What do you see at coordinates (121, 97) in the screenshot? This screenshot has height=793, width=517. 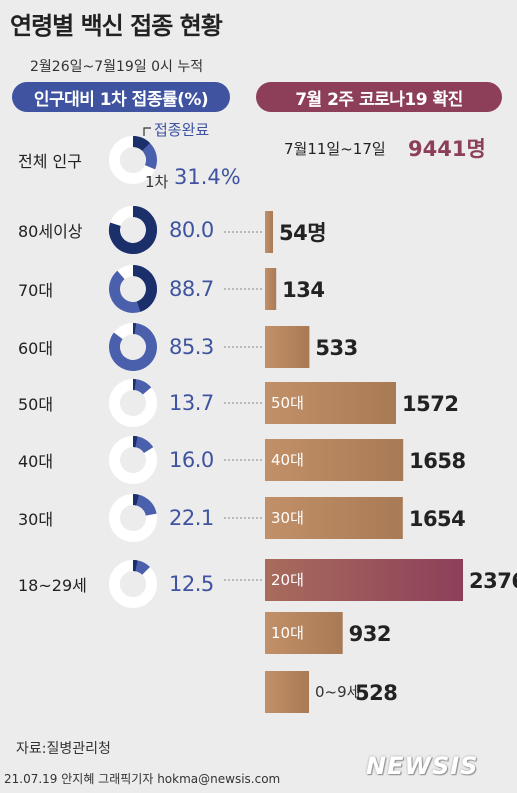 I see `vaccination-rate-header: 인구대비 1차 접종률(%)` at bounding box center [121, 97].